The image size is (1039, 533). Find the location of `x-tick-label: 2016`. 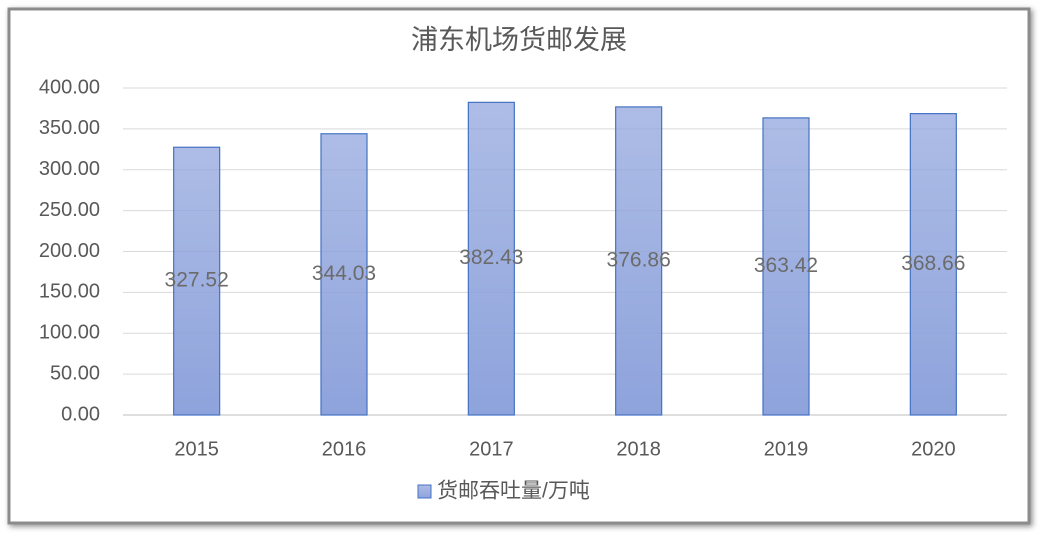

x-tick-label: 2016 is located at coordinates (344, 449).